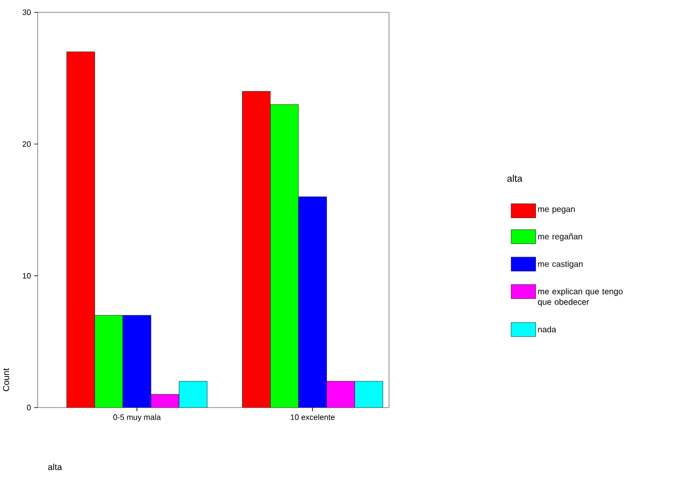  I want to click on legend-label: me pegan, so click(556, 211).